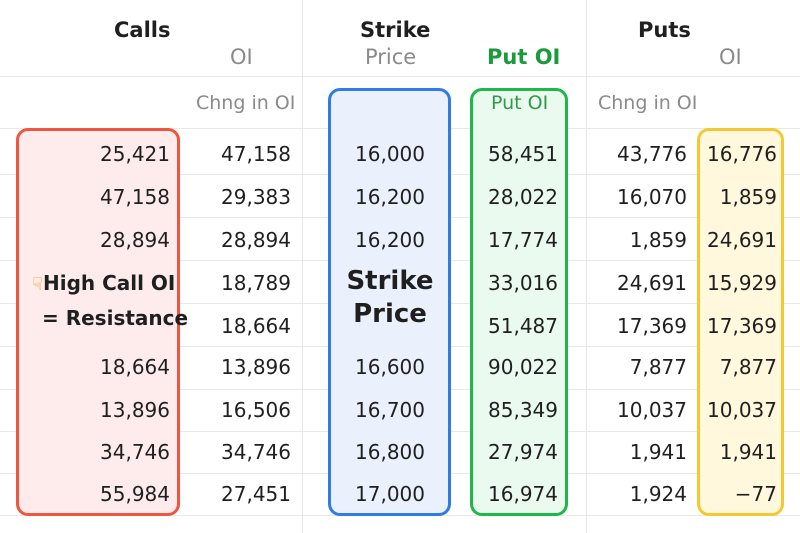 The width and height of the screenshot is (800, 533). I want to click on put-oi-cell: 27,974, so click(523, 452).